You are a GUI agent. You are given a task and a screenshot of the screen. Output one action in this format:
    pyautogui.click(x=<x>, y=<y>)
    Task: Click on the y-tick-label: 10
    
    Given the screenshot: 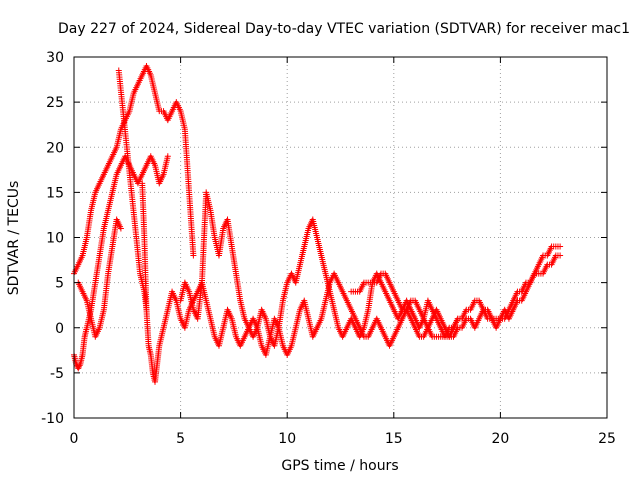 What is the action you would take?
    pyautogui.click(x=55, y=239)
    